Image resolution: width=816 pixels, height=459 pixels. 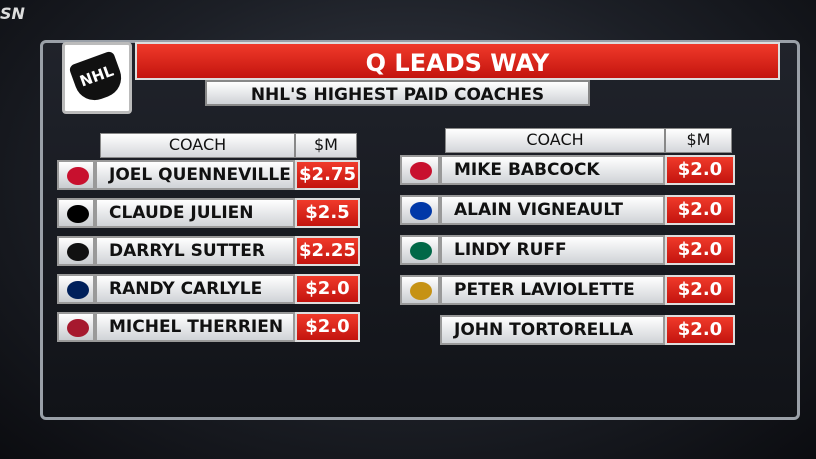 I want to click on logo-text: NHL, so click(x=97, y=78).